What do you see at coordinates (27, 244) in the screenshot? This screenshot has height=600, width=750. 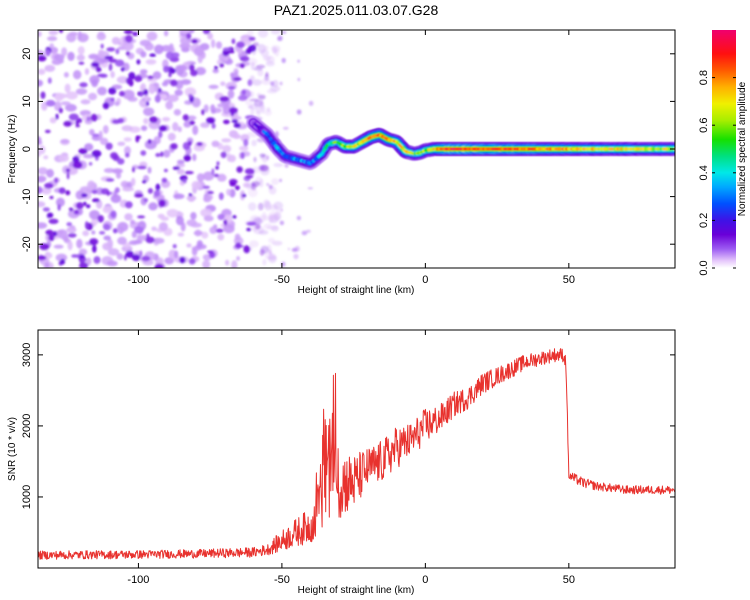 I see `y-tick-label: -20` at bounding box center [27, 244].